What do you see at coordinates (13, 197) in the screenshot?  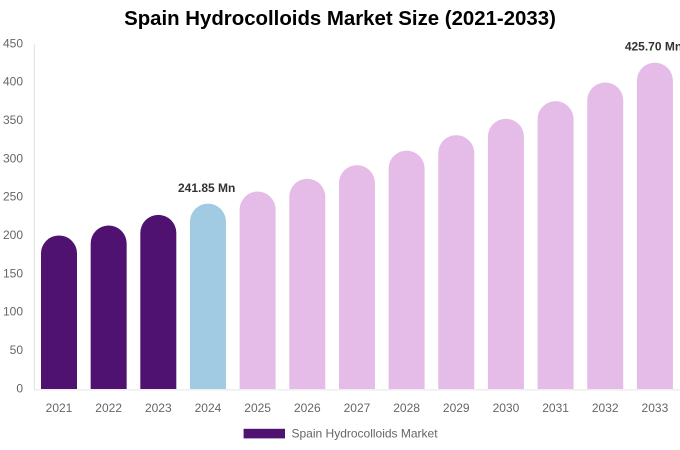 I see `svg-text: 250` at bounding box center [13, 197].